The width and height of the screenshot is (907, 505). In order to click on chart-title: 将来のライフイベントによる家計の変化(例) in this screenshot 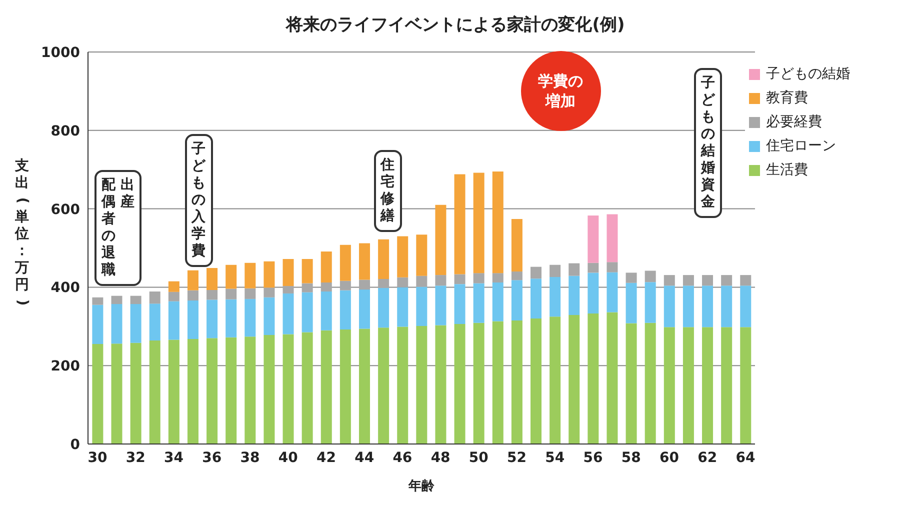, I will do `click(455, 25)`.